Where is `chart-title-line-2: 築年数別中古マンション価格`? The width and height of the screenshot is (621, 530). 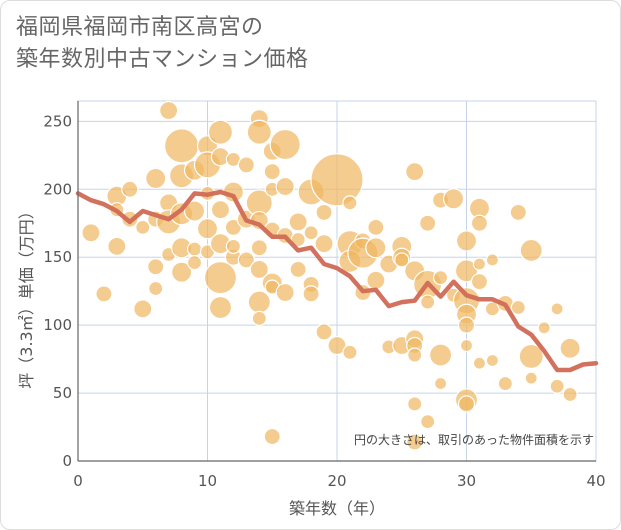
chart-title-line-2: 築年数別中古マンション価格 is located at coordinates (162, 59).